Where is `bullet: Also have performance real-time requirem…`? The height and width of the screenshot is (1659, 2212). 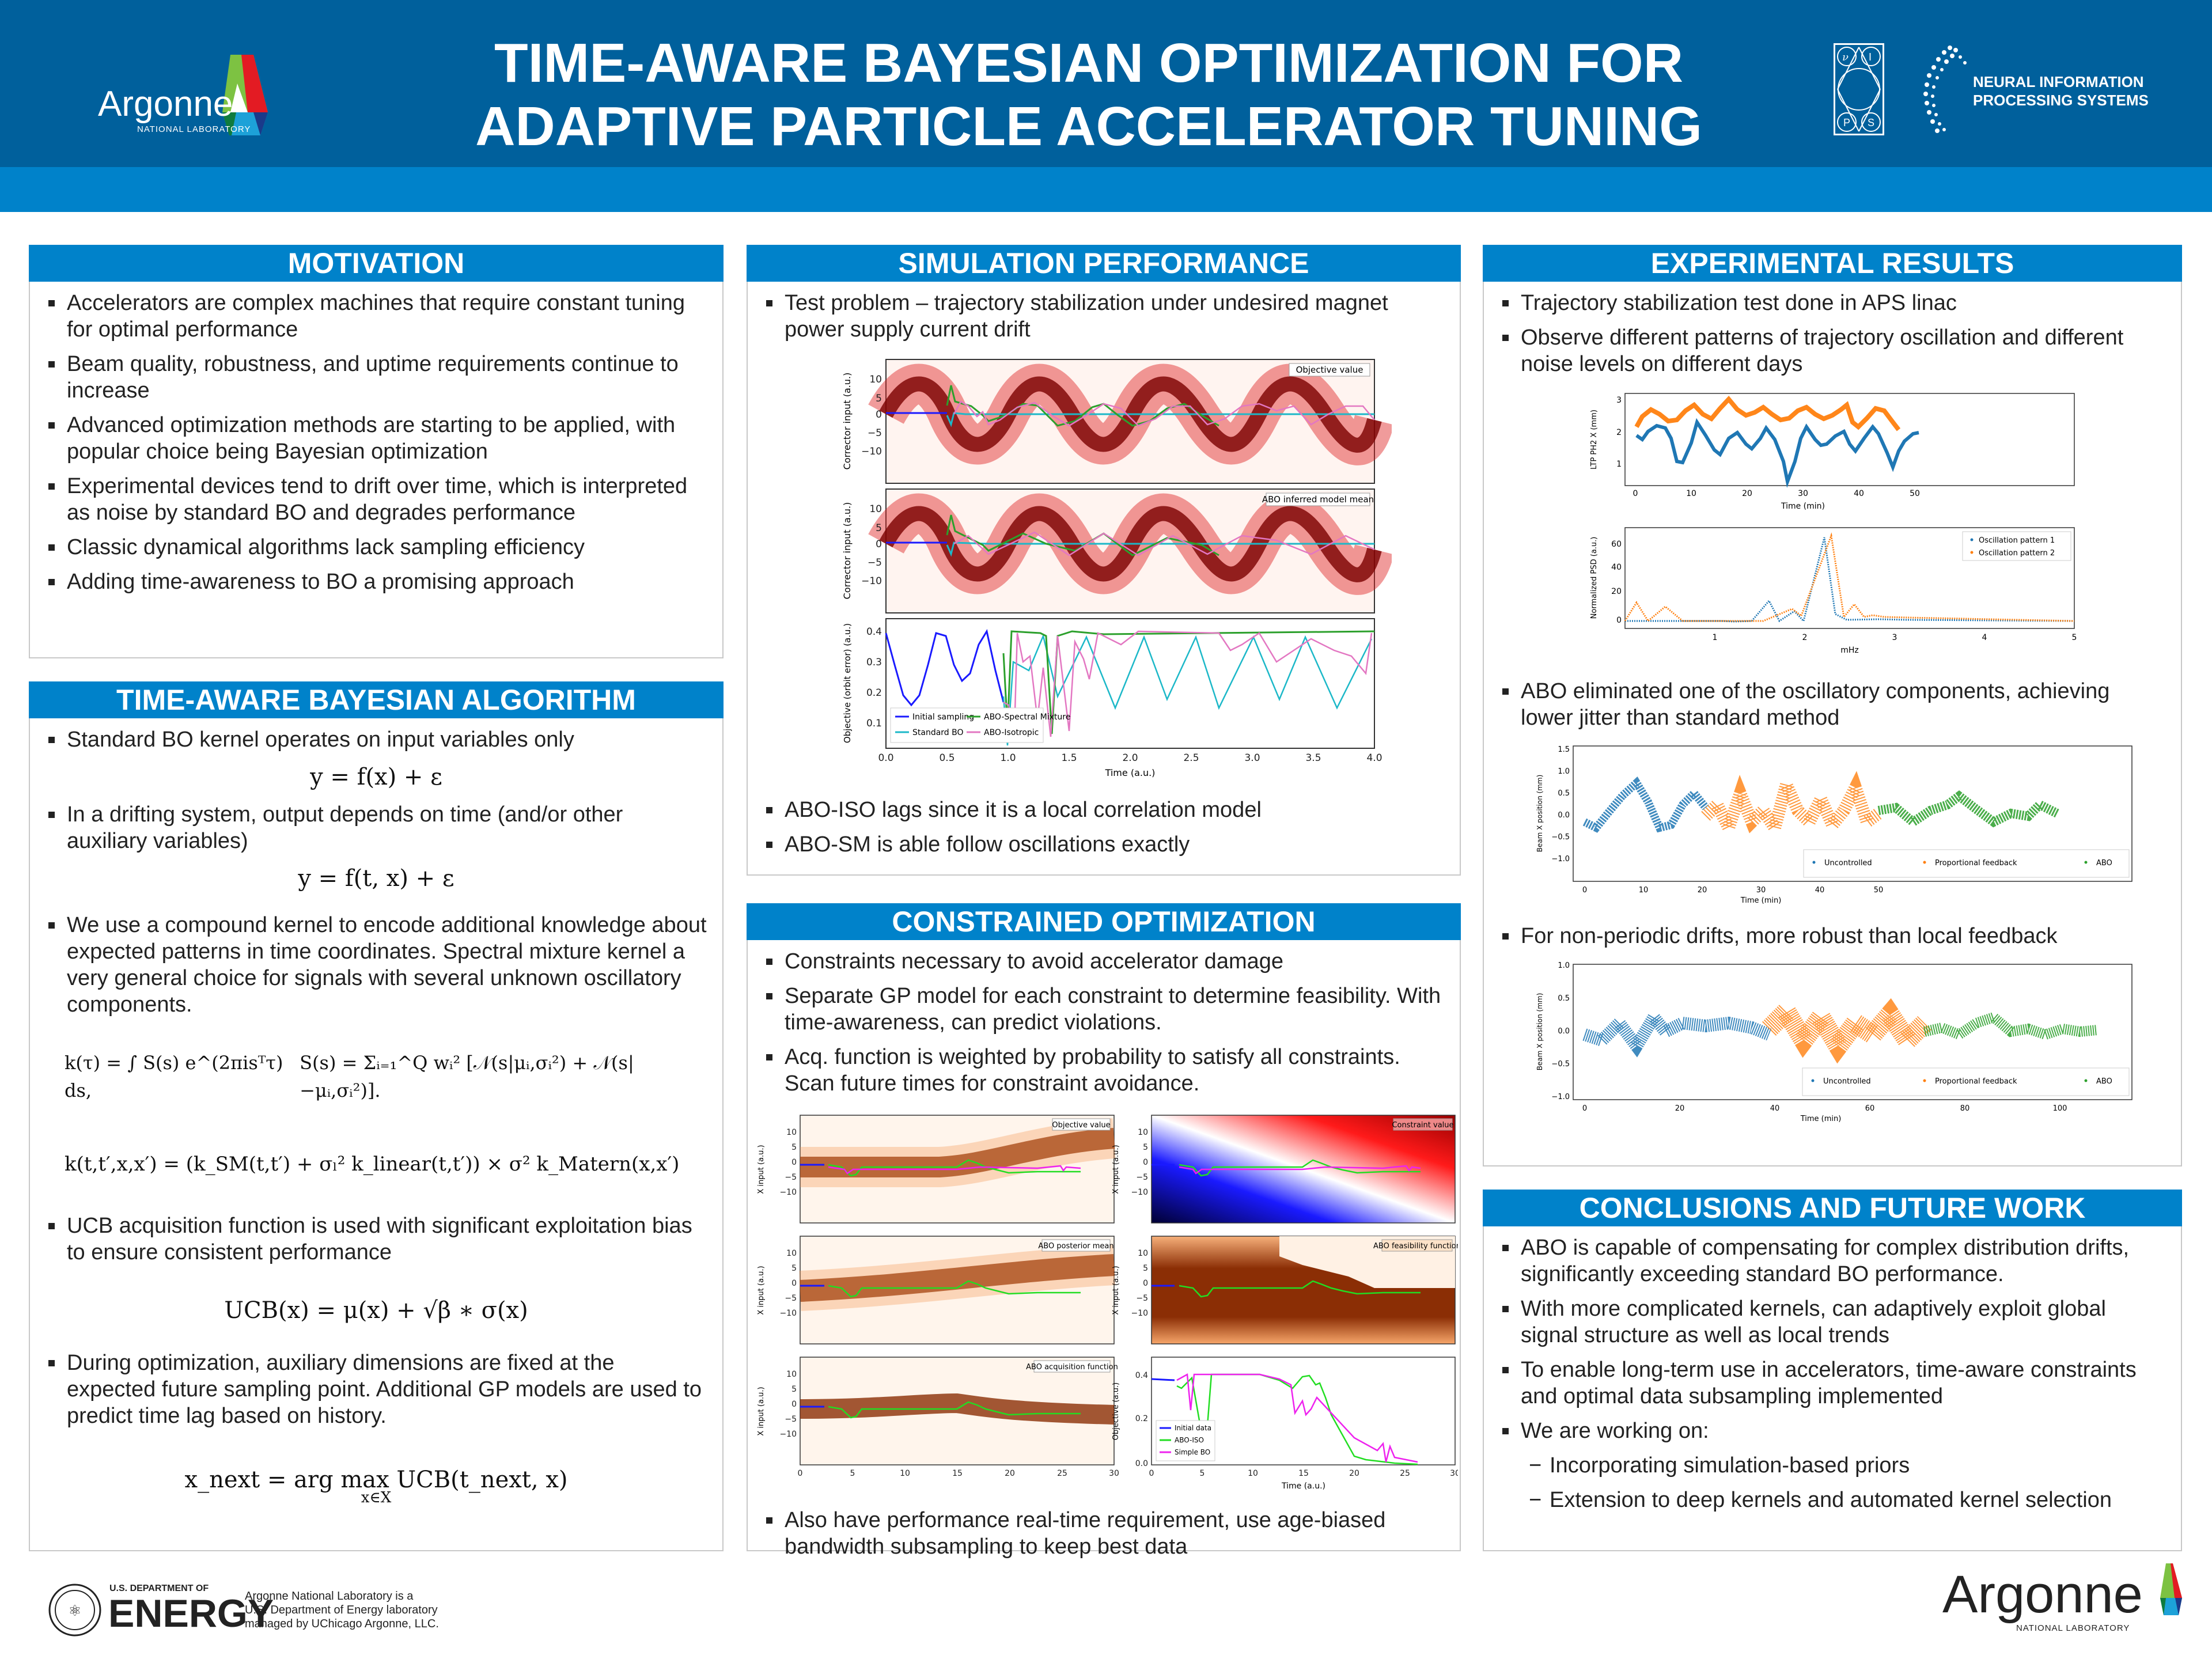 bullet: Also have performance real-time requirem… is located at coordinates (1105, 1533).